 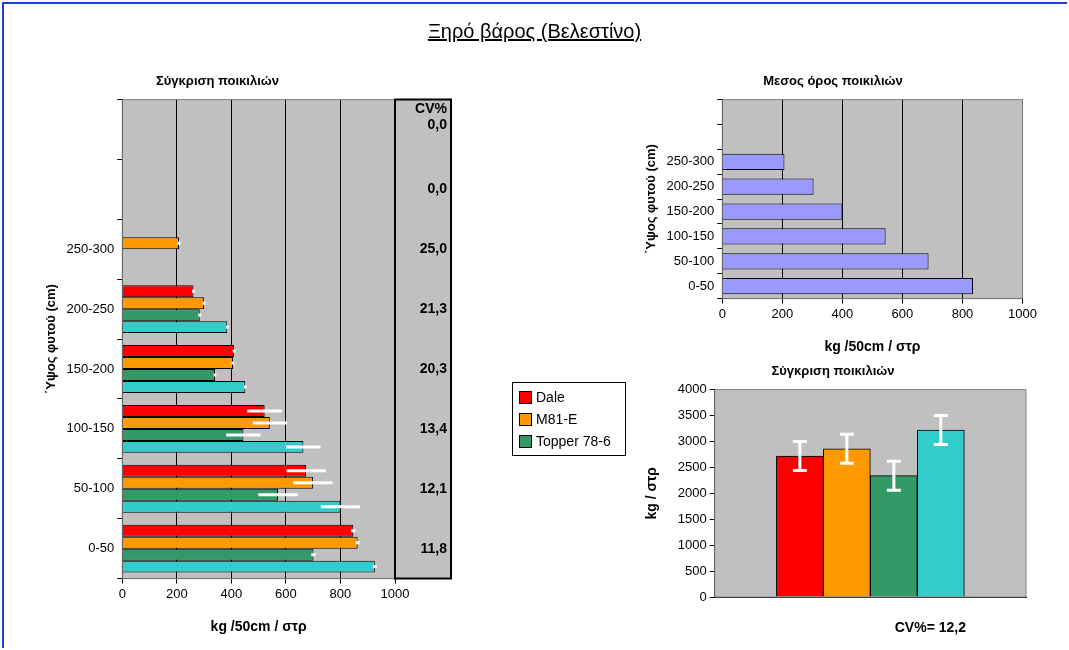 What do you see at coordinates (534, 31) in the screenshot?
I see `text: Ξηρό βάρος (Βελεστίνο)` at bounding box center [534, 31].